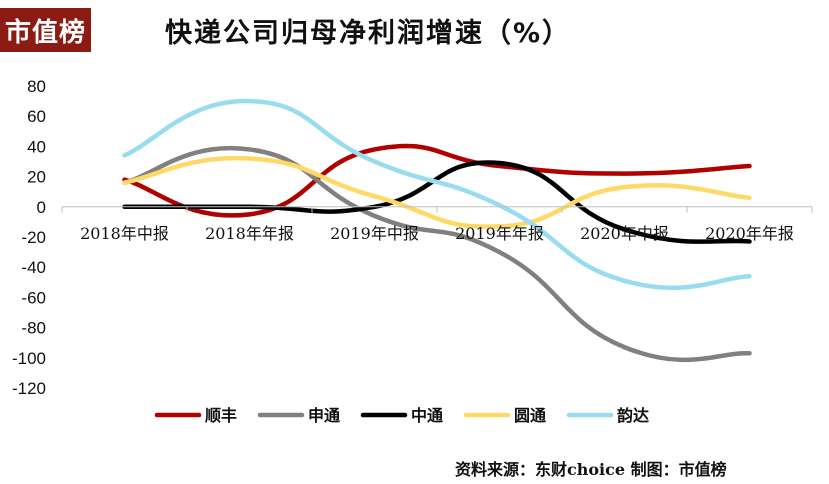 Image resolution: width=829 pixels, height=484 pixels. What do you see at coordinates (41, 207) in the screenshot?
I see `y-tick-label: 0` at bounding box center [41, 207].